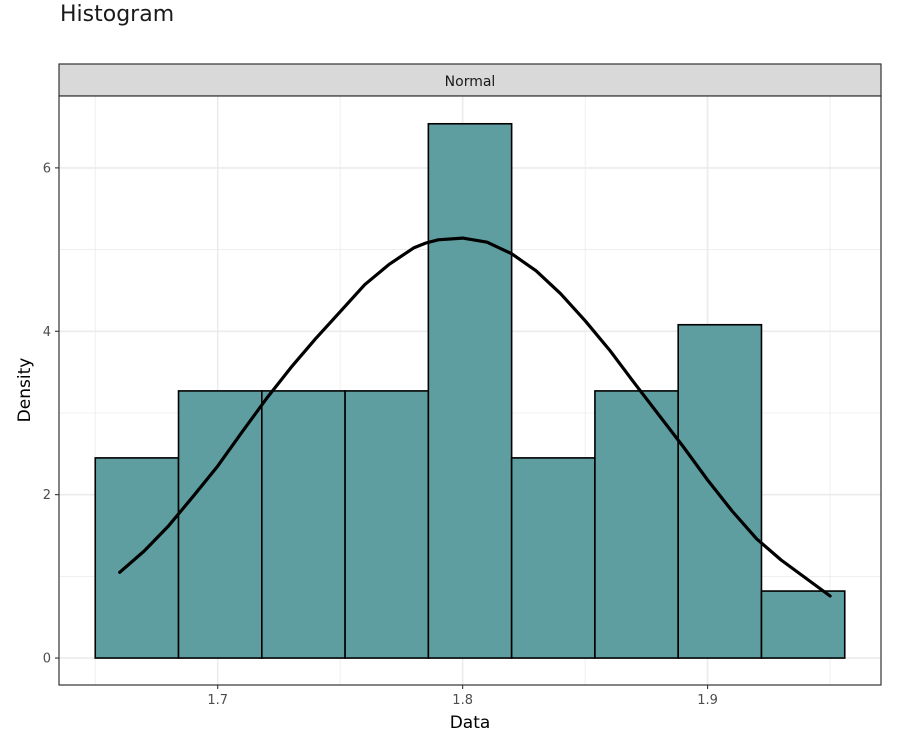 The width and height of the screenshot is (900, 738). I want to click on y-axis: 0 2 4 6, so click(51, 414).